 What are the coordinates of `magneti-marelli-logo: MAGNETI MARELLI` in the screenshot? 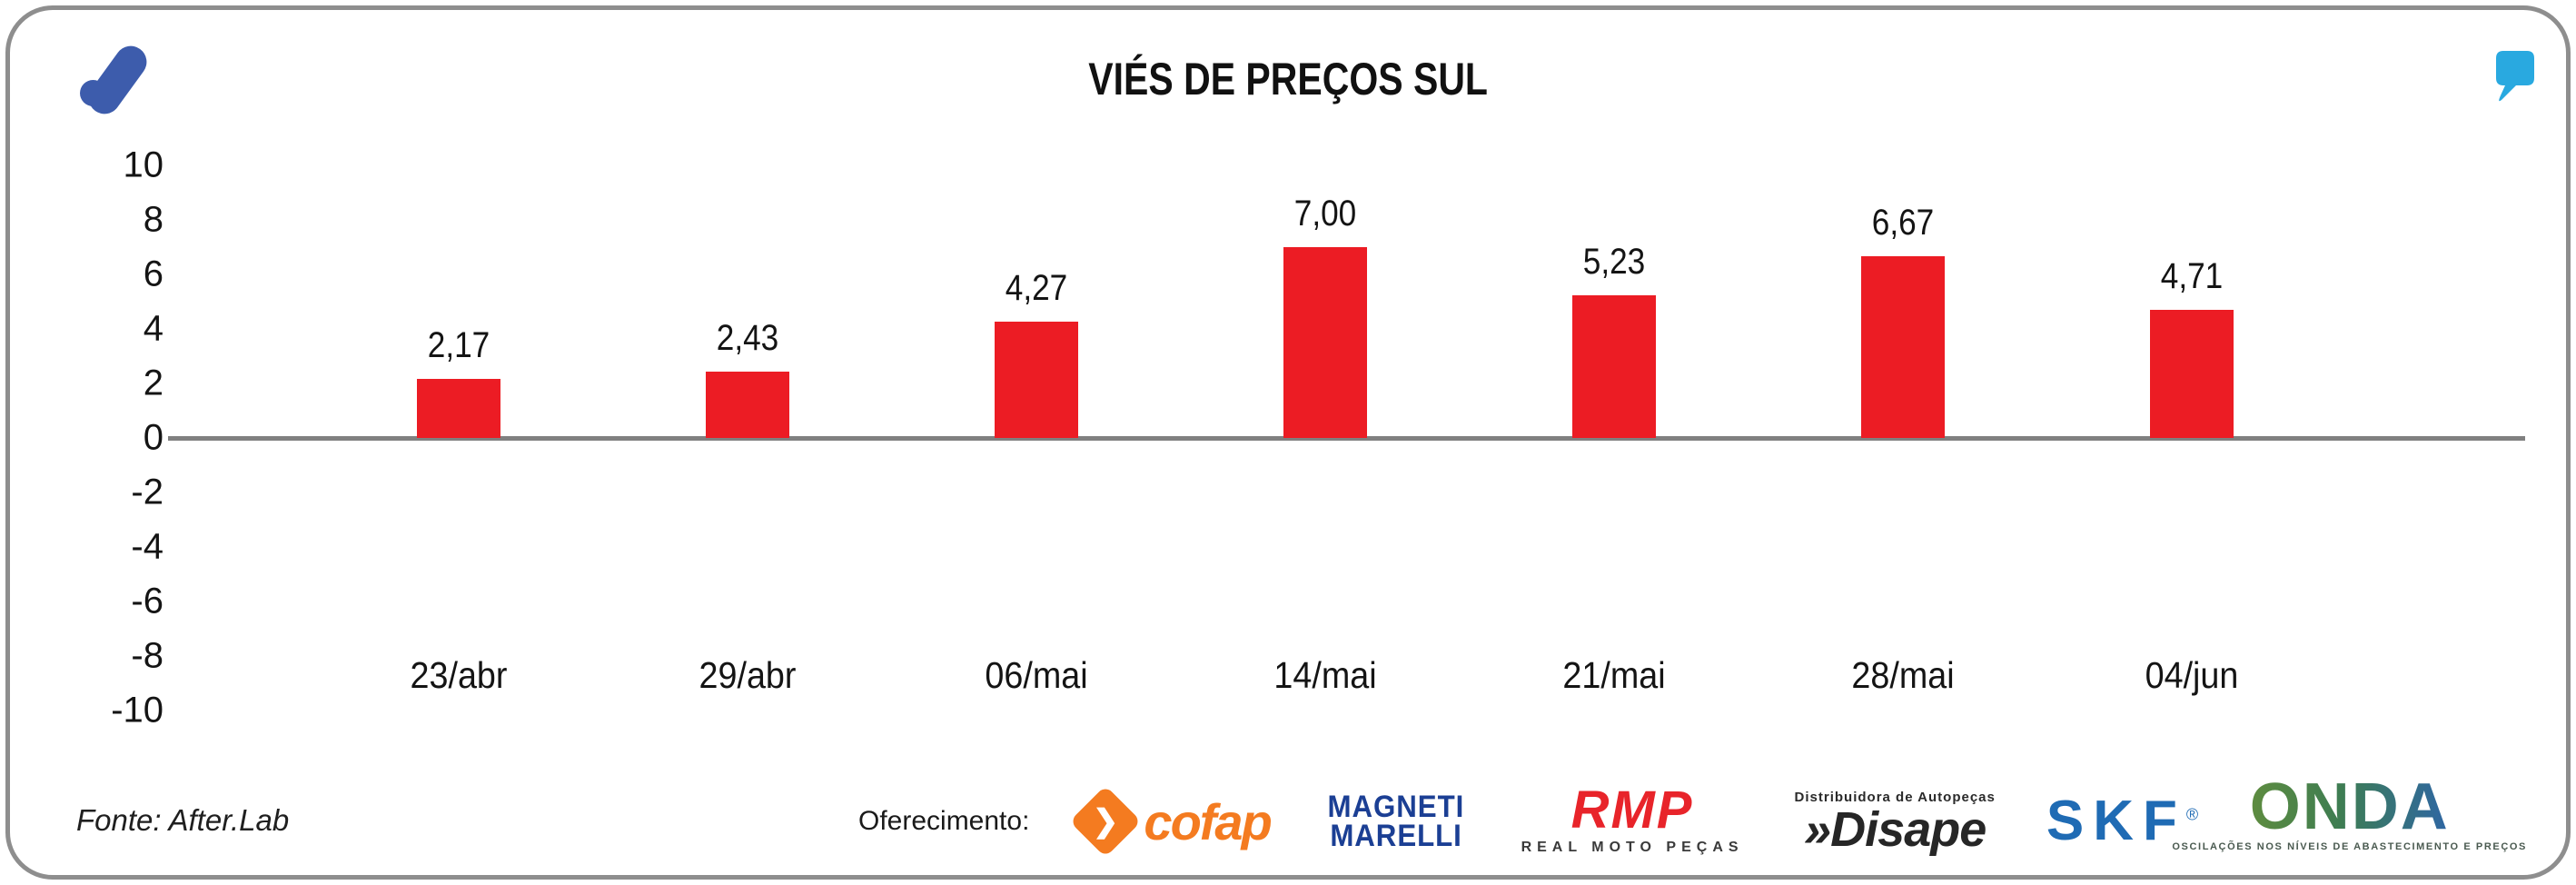 It's located at (1396, 821).